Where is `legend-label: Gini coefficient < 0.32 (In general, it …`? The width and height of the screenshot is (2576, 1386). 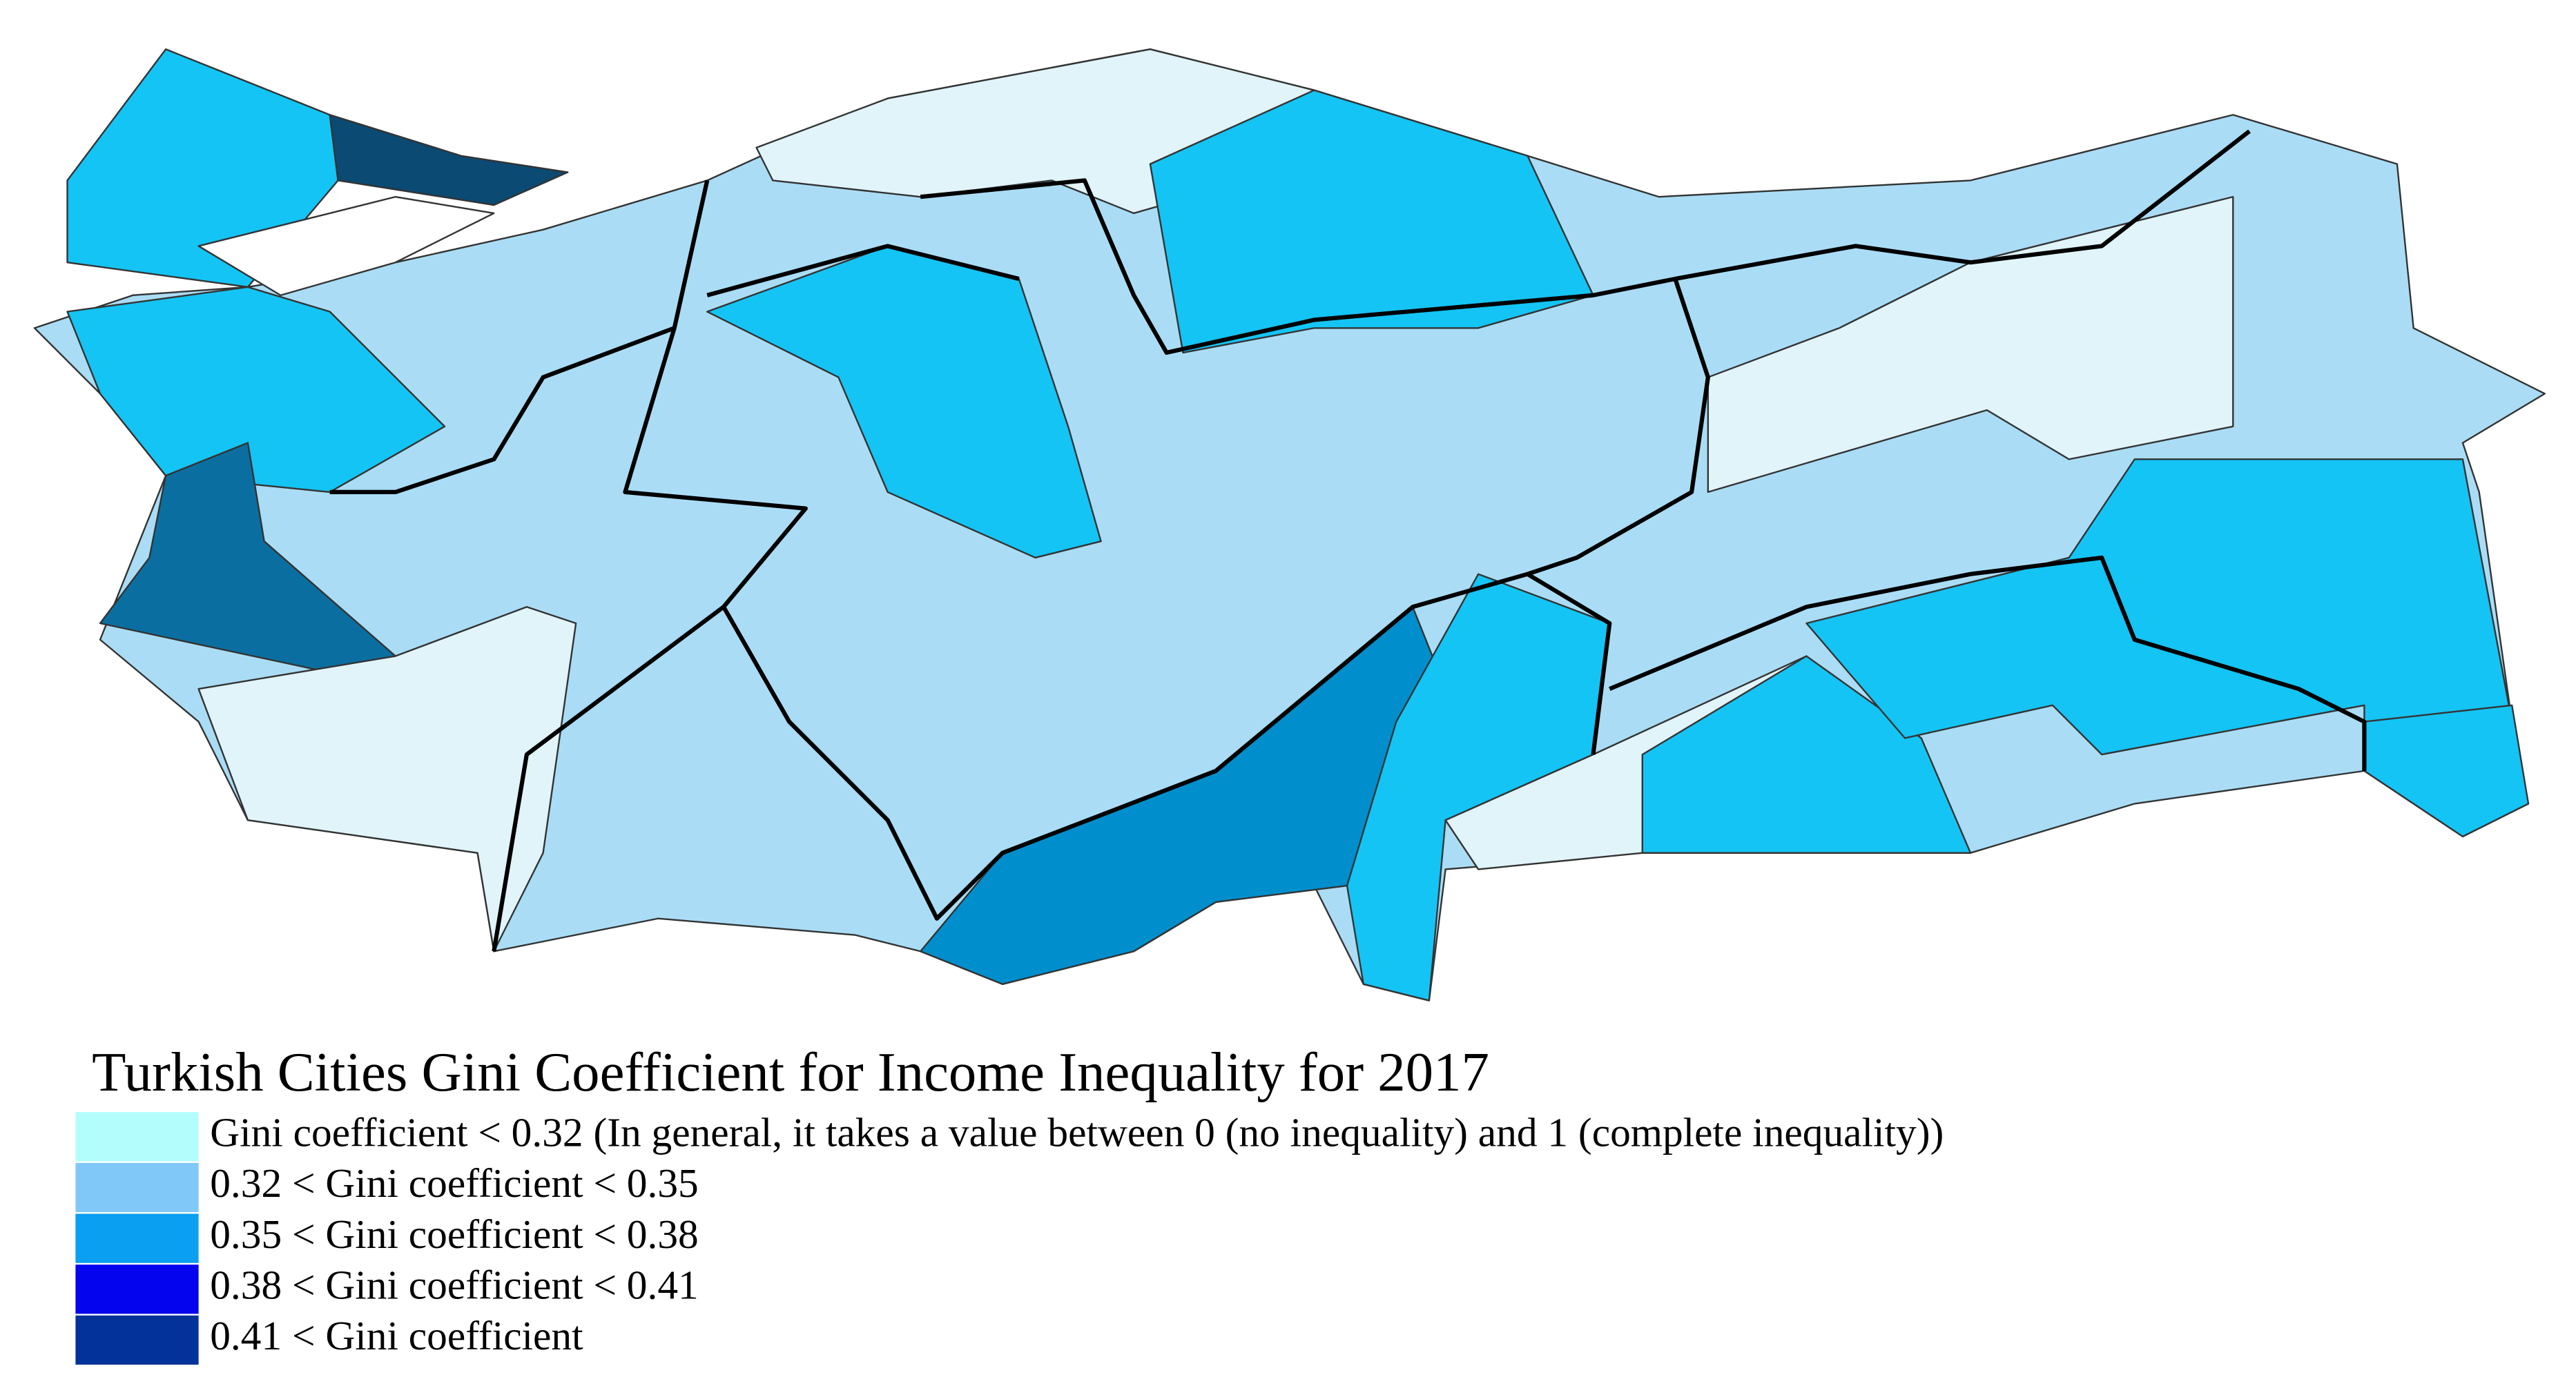 legend-label: Gini coefficient < 0.32 (In general, it … is located at coordinates (1077, 1132).